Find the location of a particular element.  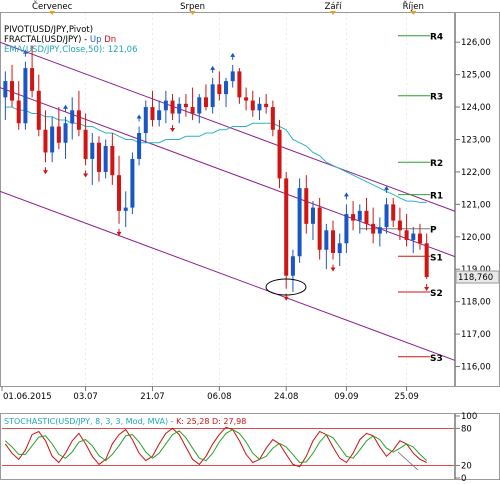

pivot-levels: R4 R3 R2 R1 P S1 S2 S3 is located at coordinates (401, 198).